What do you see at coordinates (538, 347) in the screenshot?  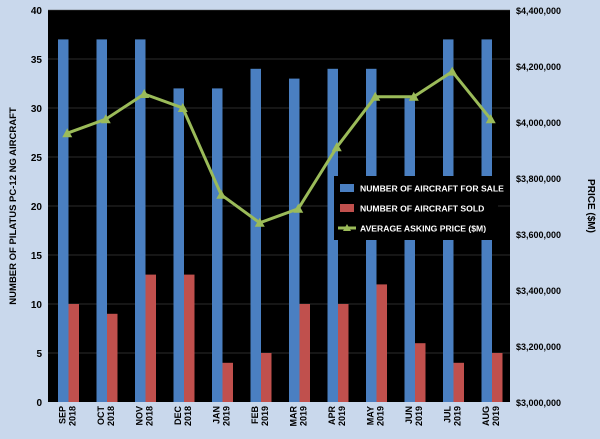 I see `y2-tick-label: $3,200,000` at bounding box center [538, 347].